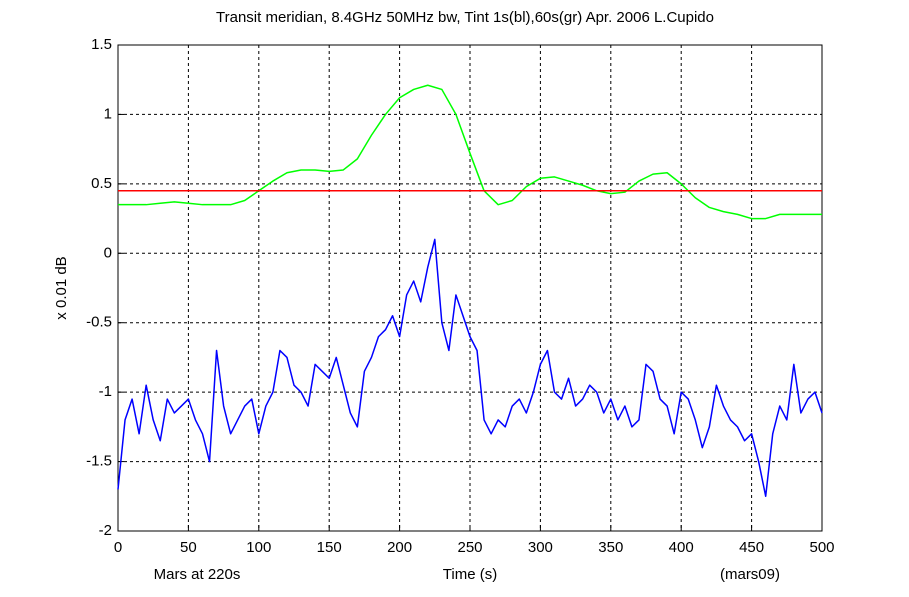 This screenshot has height=597, width=909. What do you see at coordinates (197, 574) in the screenshot?
I see `annotation: Mars at 220s` at bounding box center [197, 574].